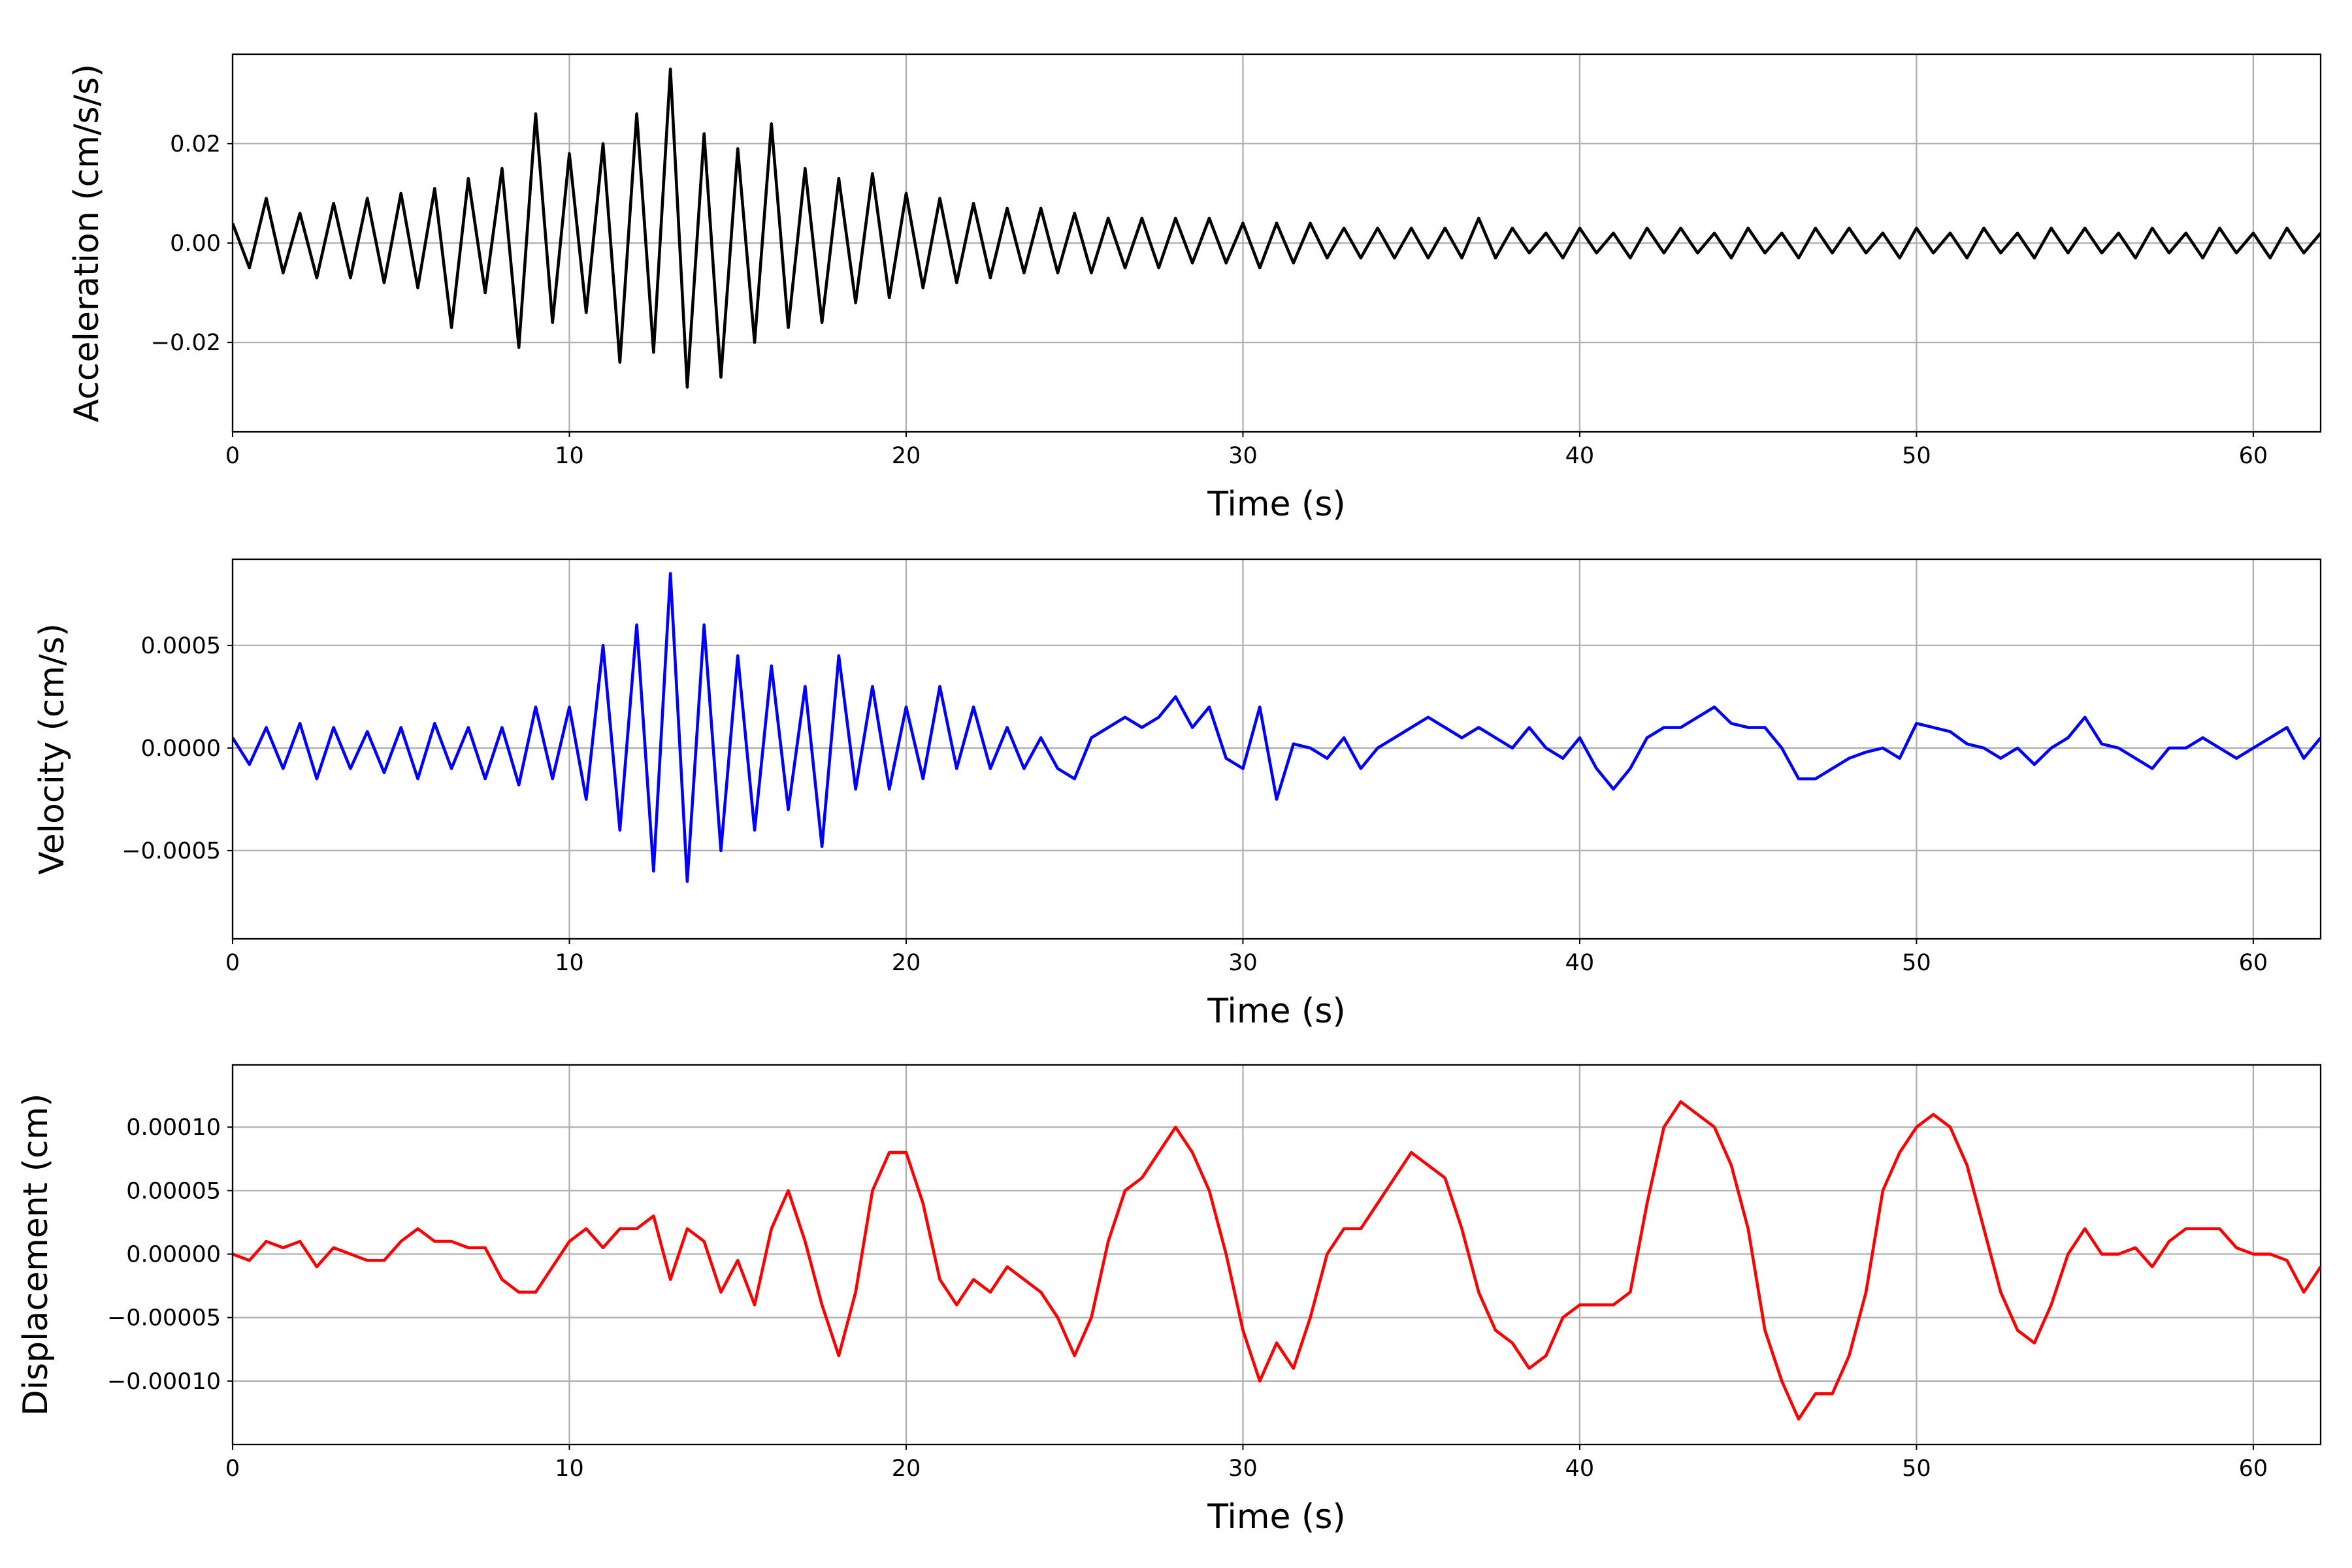 Image resolution: width=2352 pixels, height=1568 pixels. Describe the element at coordinates (173, 1255) in the screenshot. I see `y-tick-label: 0.00000` at that location.